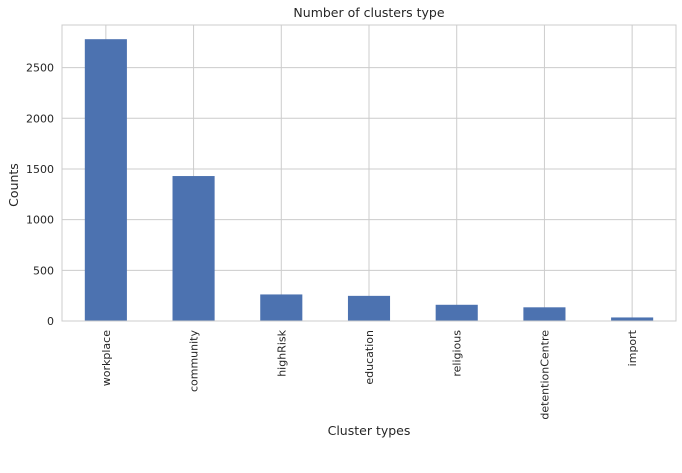 This screenshot has width=682, height=473. Describe the element at coordinates (194, 361) in the screenshot. I see `x-tick-label: community` at that location.